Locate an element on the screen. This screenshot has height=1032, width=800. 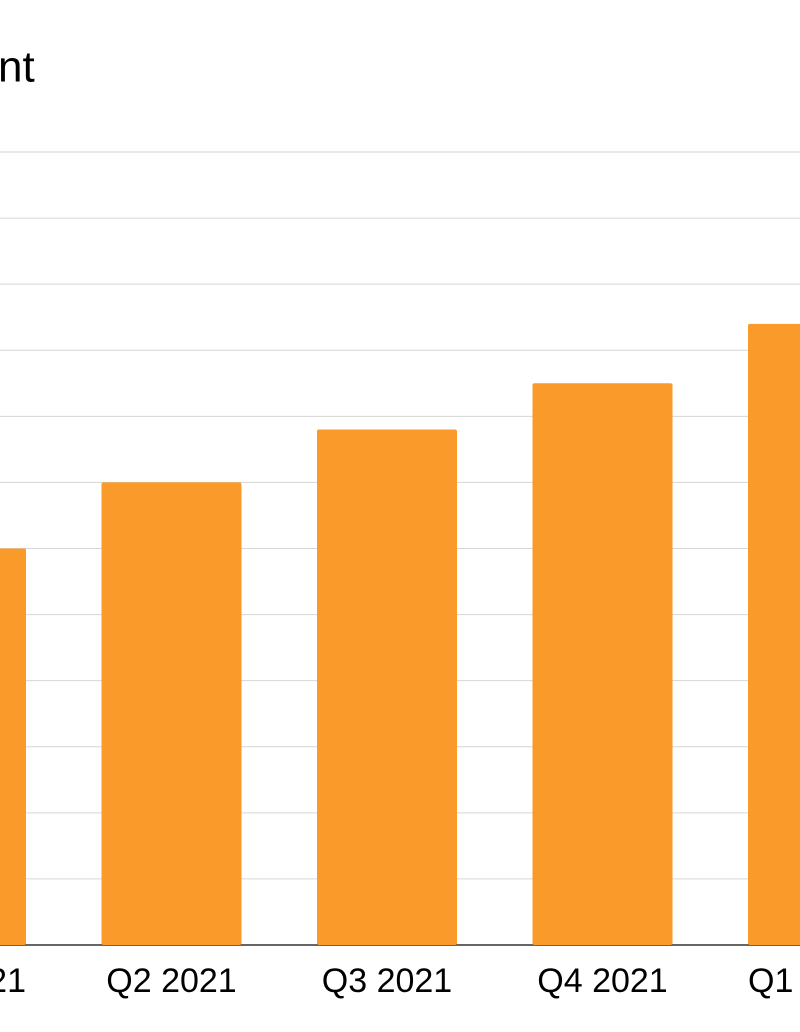
x-tick-label: Q2 2021 is located at coordinates (171, 981).